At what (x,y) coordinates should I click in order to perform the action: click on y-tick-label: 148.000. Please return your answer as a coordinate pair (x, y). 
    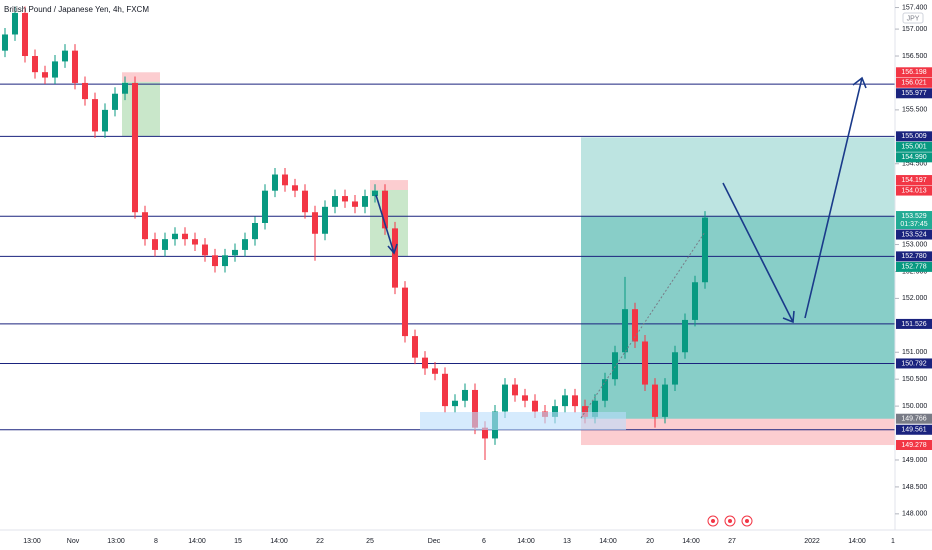
    Looking at the image, I should click on (914, 514).